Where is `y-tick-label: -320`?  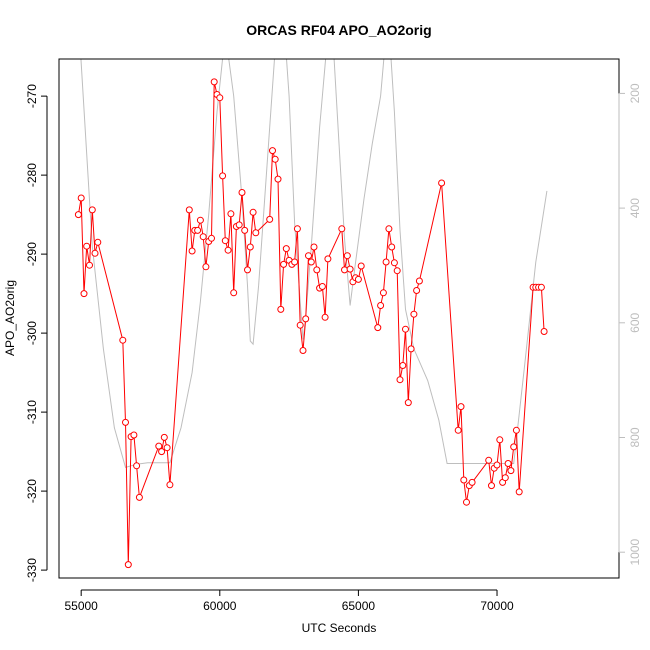 y-tick-label: -320 is located at coordinates (32, 491).